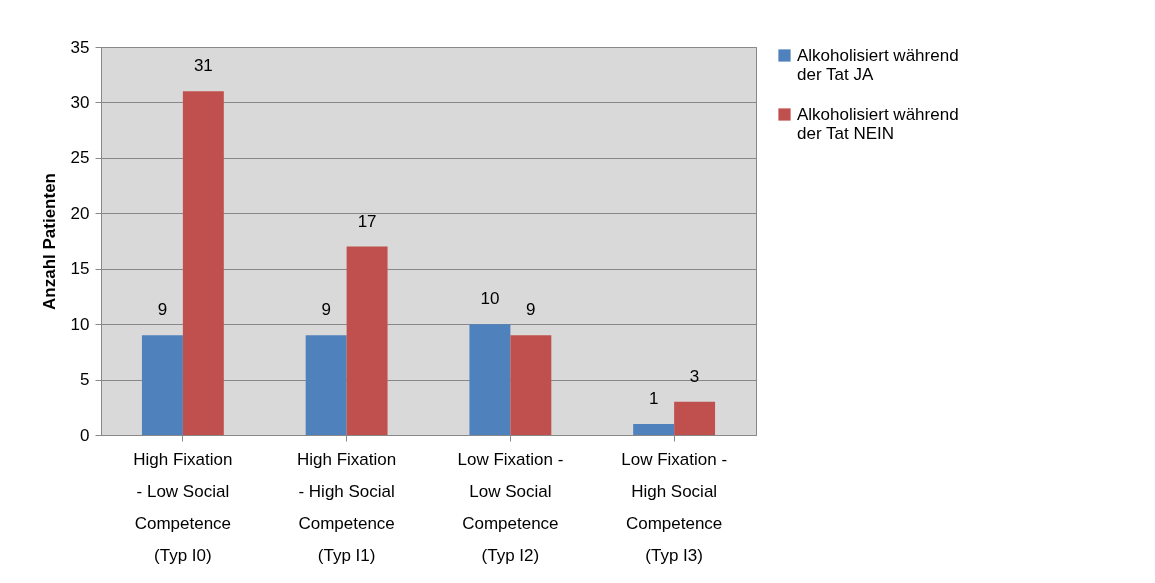  Describe the element at coordinates (878, 123) in the screenshot. I see `legend-label: Alkoholisiert während der Tat NEIN` at that location.